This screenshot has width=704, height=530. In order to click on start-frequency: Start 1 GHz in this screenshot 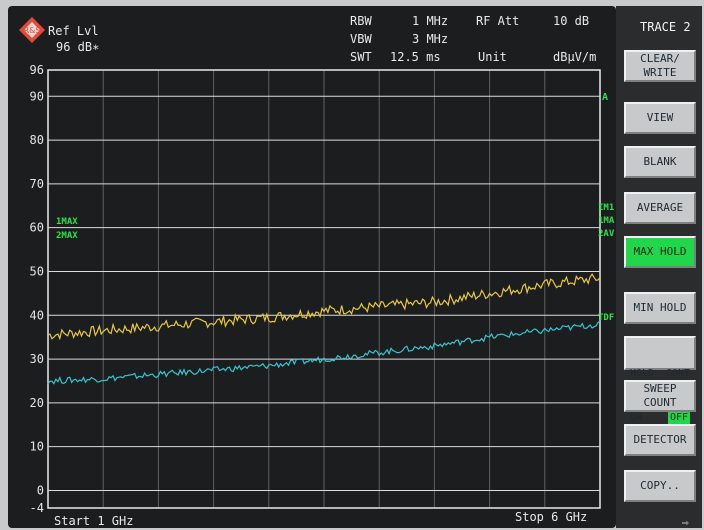, I will do `click(94, 521)`.